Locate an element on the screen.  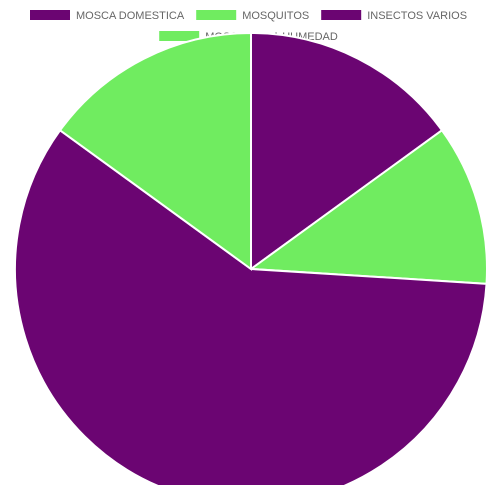
legend-item-mosca-domestica: MOSCA DOMESTICA is located at coordinates (107, 16).